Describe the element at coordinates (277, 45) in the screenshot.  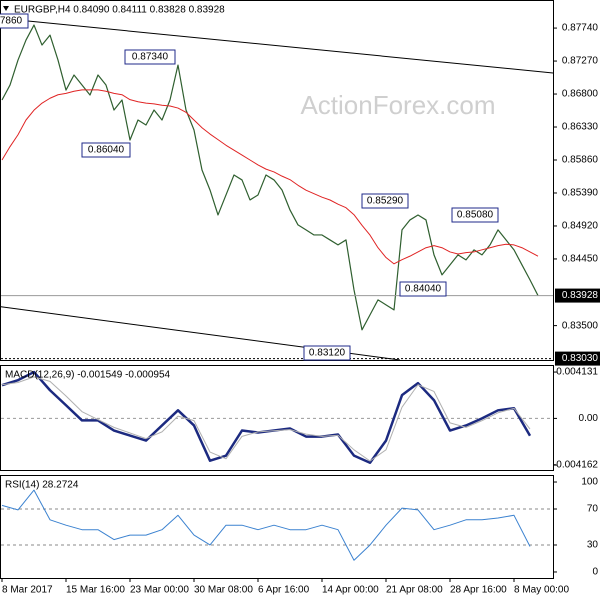
I see `trend-line` at that location.